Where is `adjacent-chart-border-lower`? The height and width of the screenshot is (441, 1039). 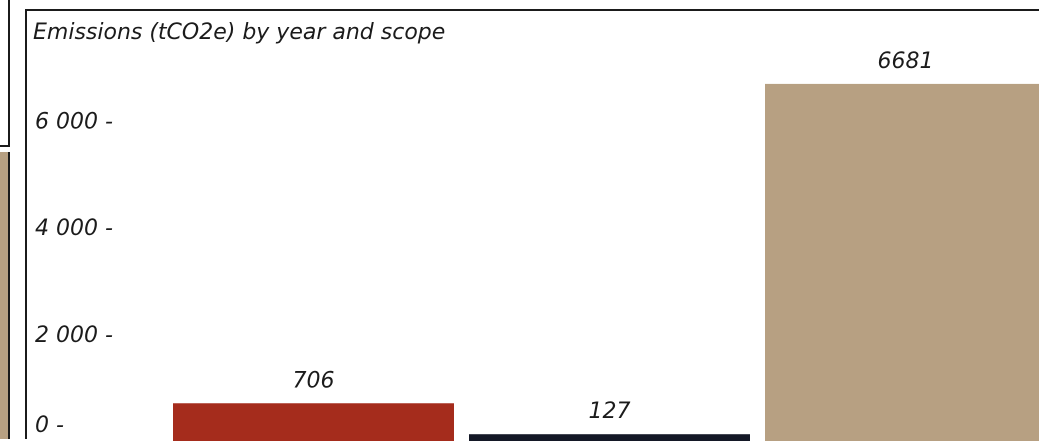
adjacent-chart-border-lower is located at coordinates (9, 295).